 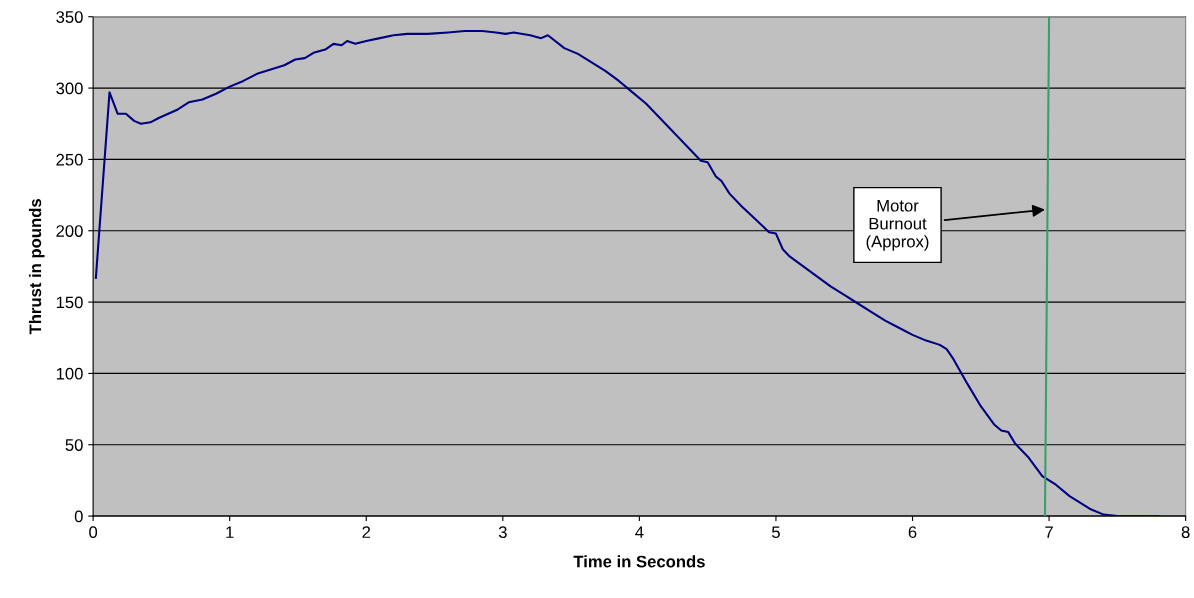 I want to click on x-tick-label: 0, so click(x=93, y=532).